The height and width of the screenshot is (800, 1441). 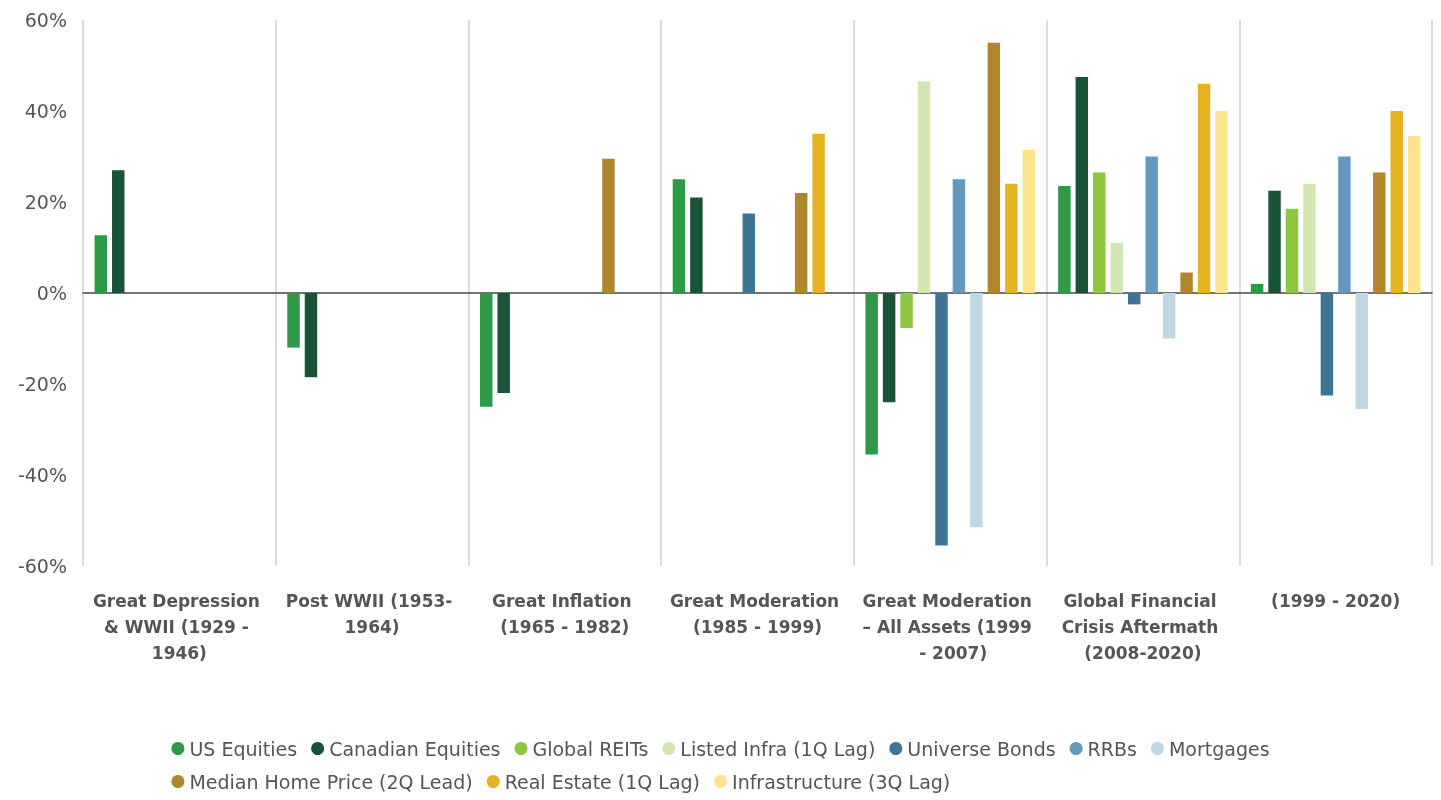 I want to click on x-tick-label: Post WWII (1953- 1964), so click(x=372, y=614).